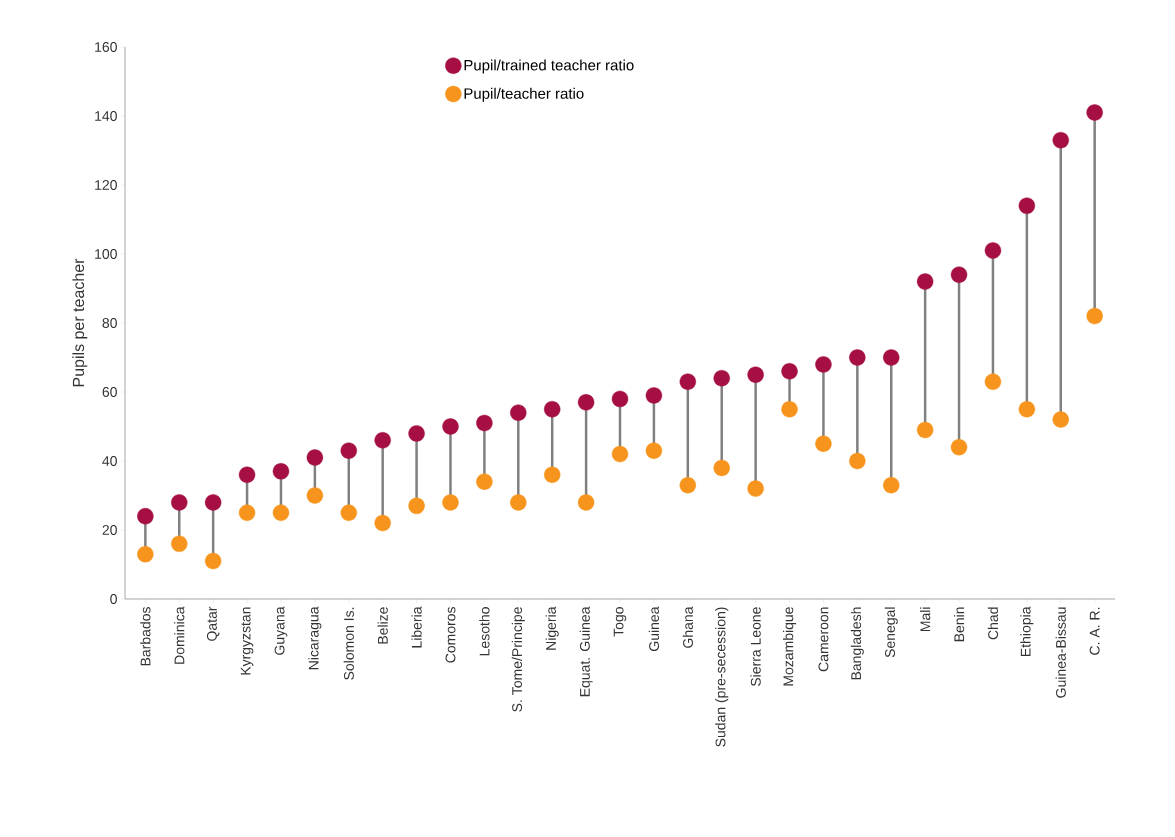 Image resolution: width=1175 pixels, height=837 pixels. What do you see at coordinates (1027, 631) in the screenshot?
I see `x-tick-label: Ethiopia` at bounding box center [1027, 631].